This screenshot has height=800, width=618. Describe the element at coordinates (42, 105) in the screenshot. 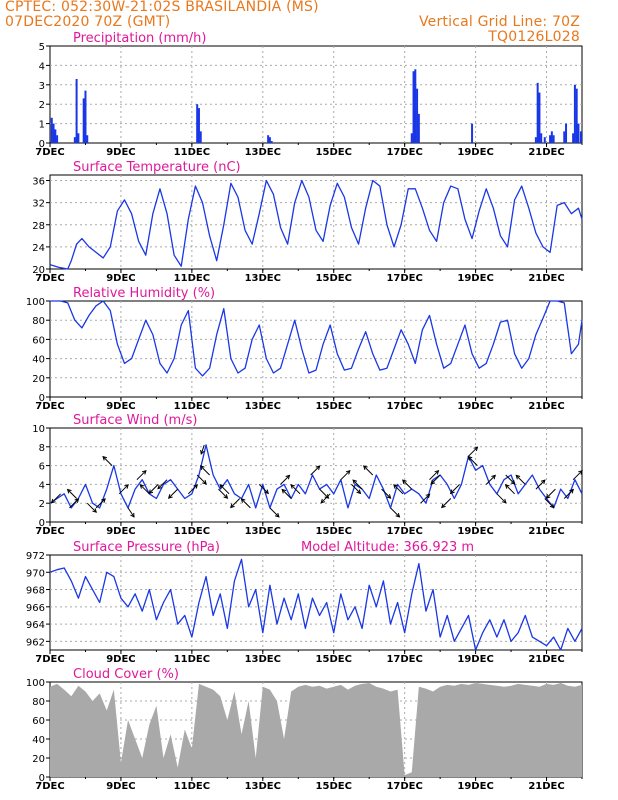

I see `y-tick-label: 2` at that location.